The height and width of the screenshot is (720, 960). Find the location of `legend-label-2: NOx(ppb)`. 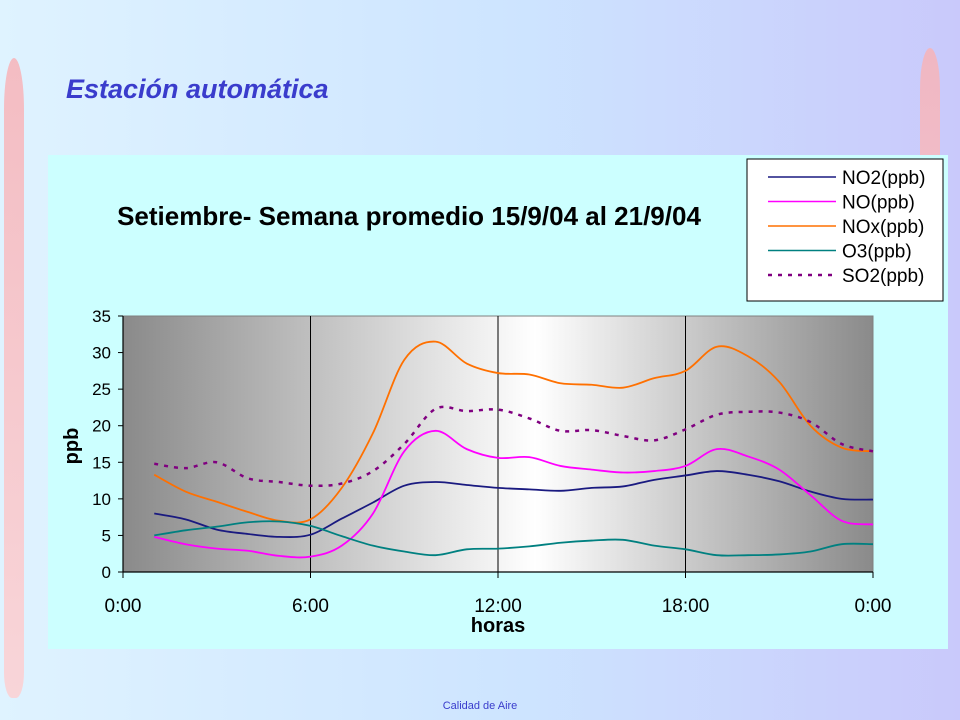

legend-label-2: NOx(ppb) is located at coordinates (883, 227).